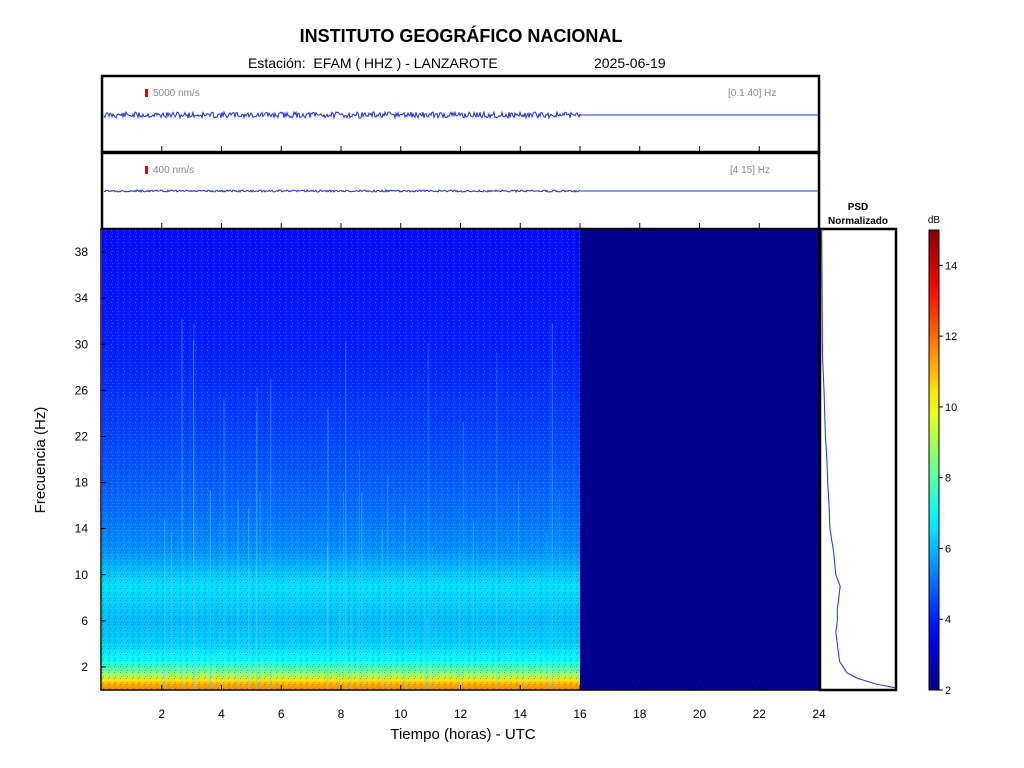 The width and height of the screenshot is (1024, 768). Describe the element at coordinates (461, 36) in the screenshot. I see `figure-title: INSTITUTO GEOGRÁFICO NACIONAL` at that location.